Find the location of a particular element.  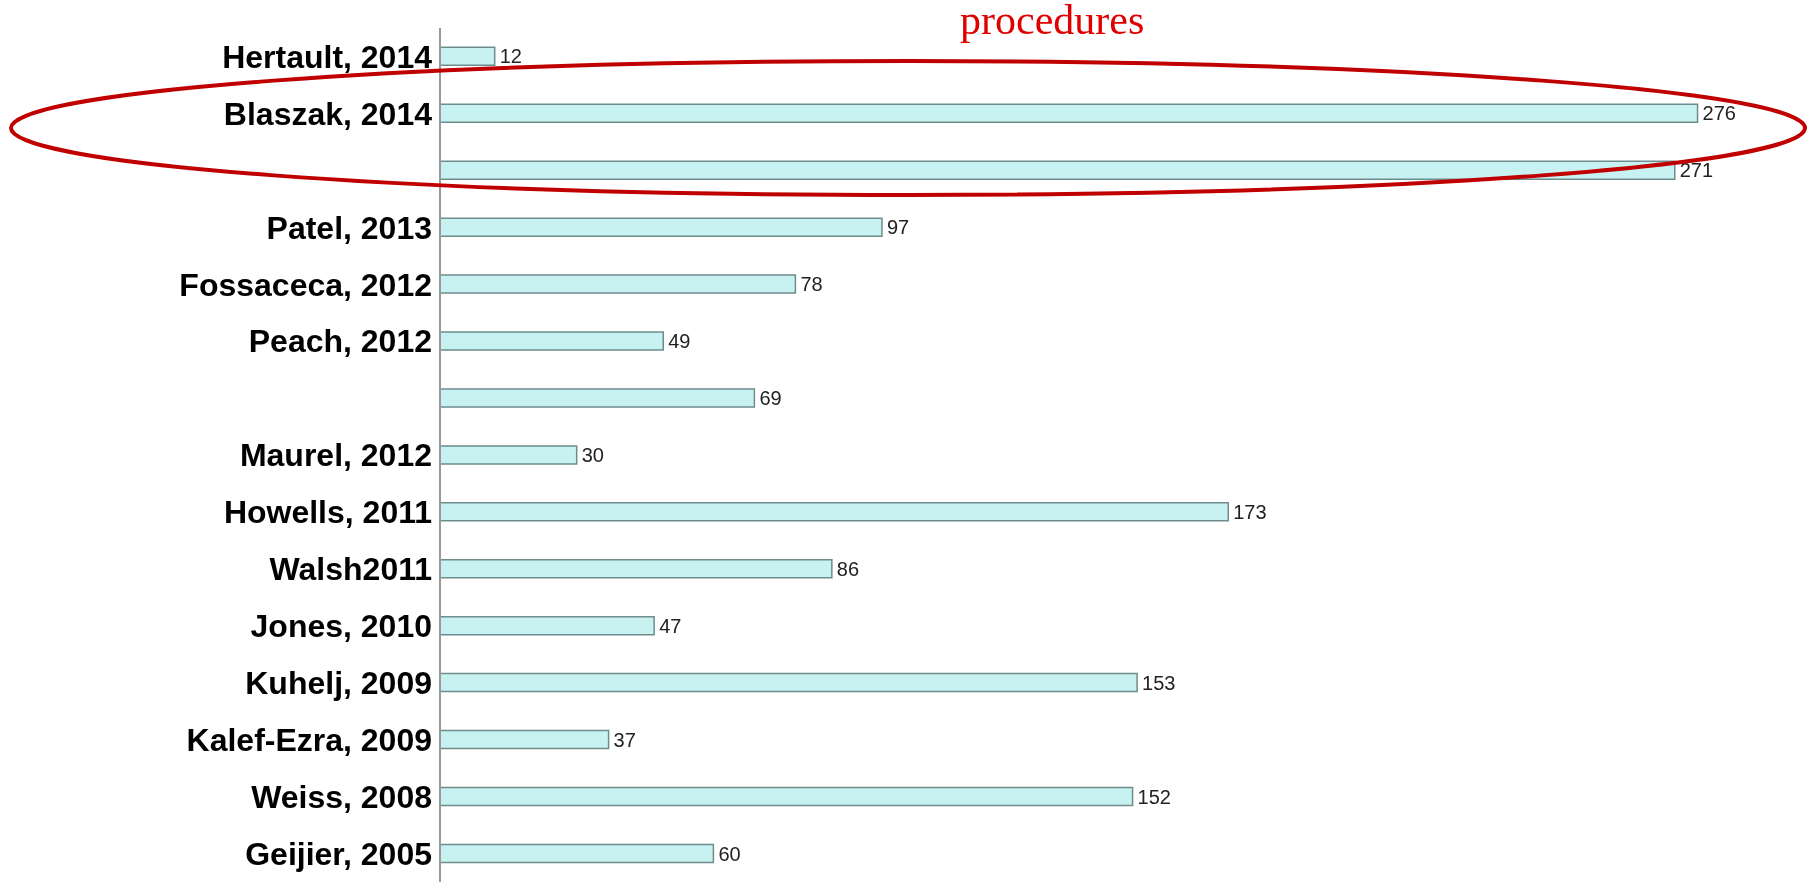

y-tick-label: Fossaceca, 2012 is located at coordinates (305, 284).